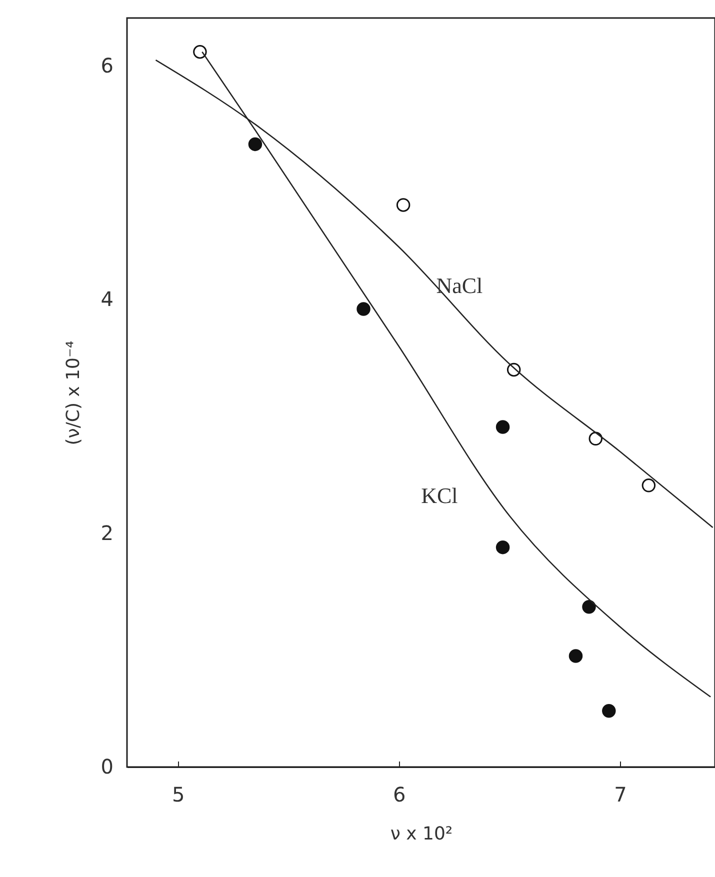 This screenshot has width=715, height=877. What do you see at coordinates (107, 299) in the screenshot?
I see `y-tick-label: 4` at bounding box center [107, 299].